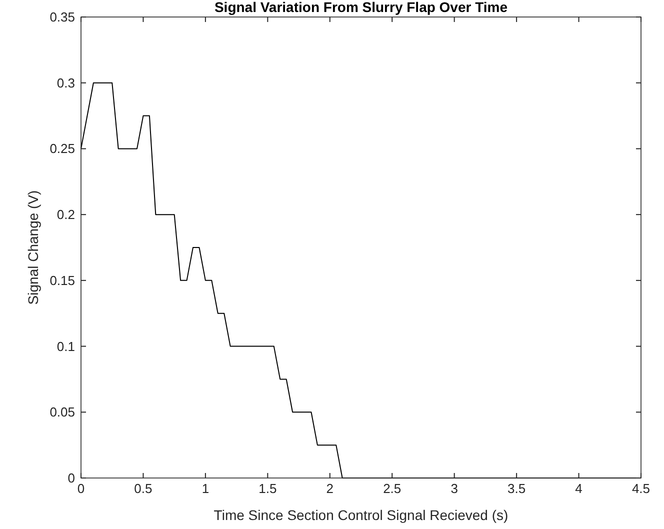 The image size is (664, 529). What do you see at coordinates (65, 346) in the screenshot?
I see `y-tick-label: 0.1` at bounding box center [65, 346].